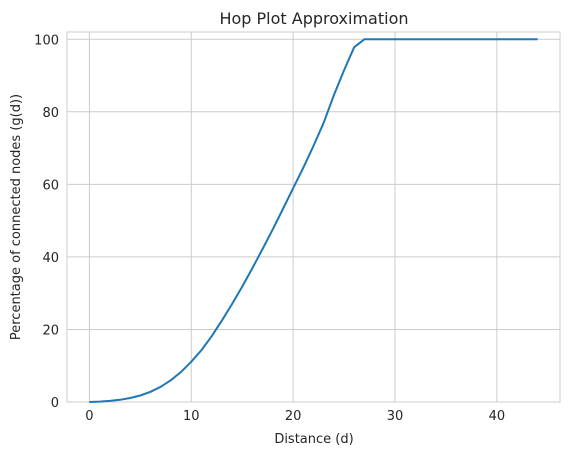  Describe the element at coordinates (191, 416) in the screenshot. I see `x-tick-label: 10` at that location.